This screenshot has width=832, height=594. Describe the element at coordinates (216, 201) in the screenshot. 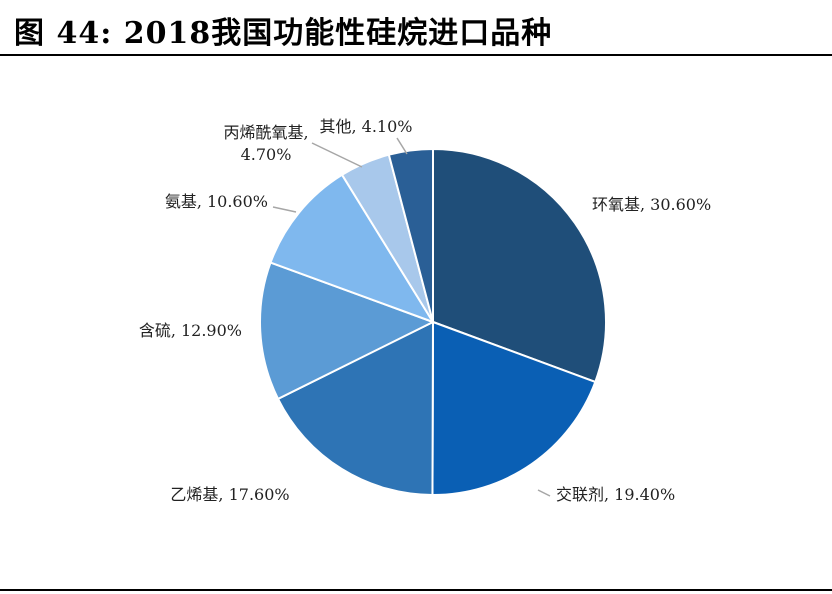

I see `slice-label-5: 氨基, 10.60%` at that location.